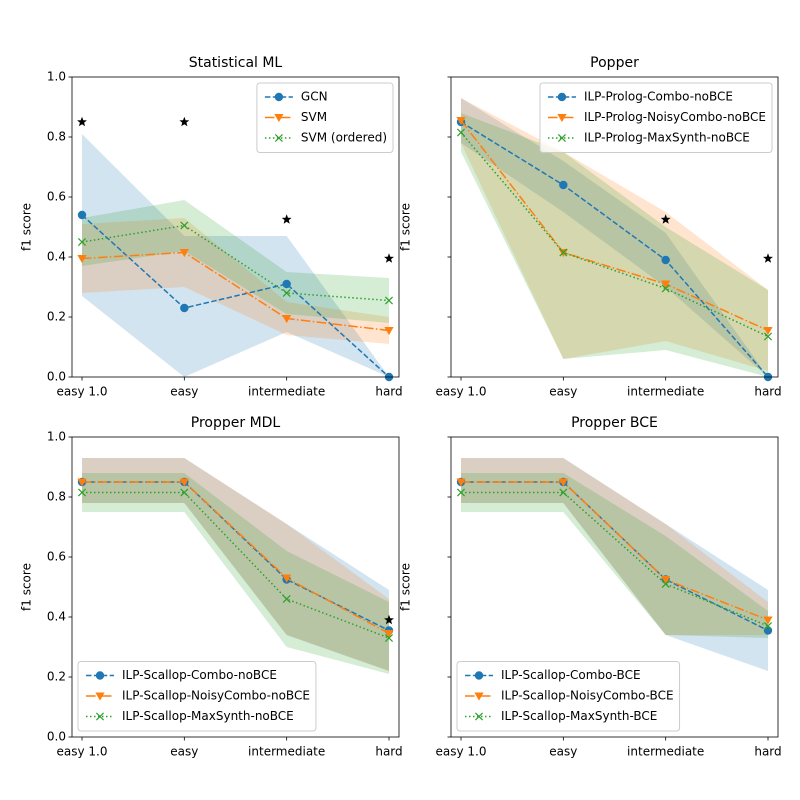 The width and height of the screenshot is (800, 800). I want to click on subplot-title: Statistical ML, so click(236, 63).